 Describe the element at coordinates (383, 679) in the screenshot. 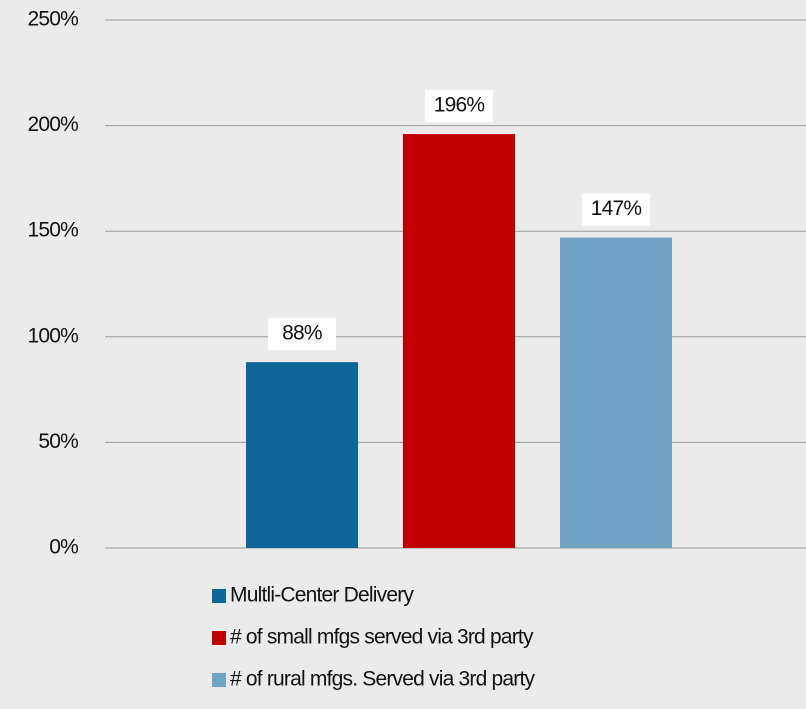

I see `legend-label: # of rural mfgs. Served via 3rd party` at that location.